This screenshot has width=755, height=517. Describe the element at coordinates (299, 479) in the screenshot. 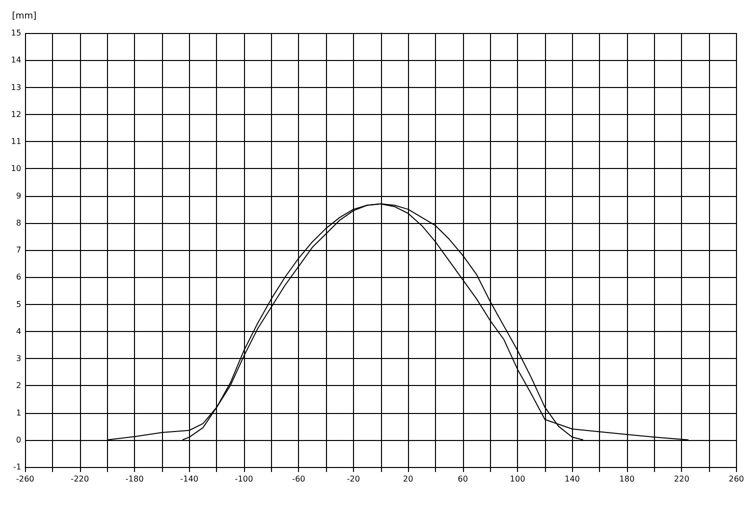

I see `x-tick-label: -60` at that location.